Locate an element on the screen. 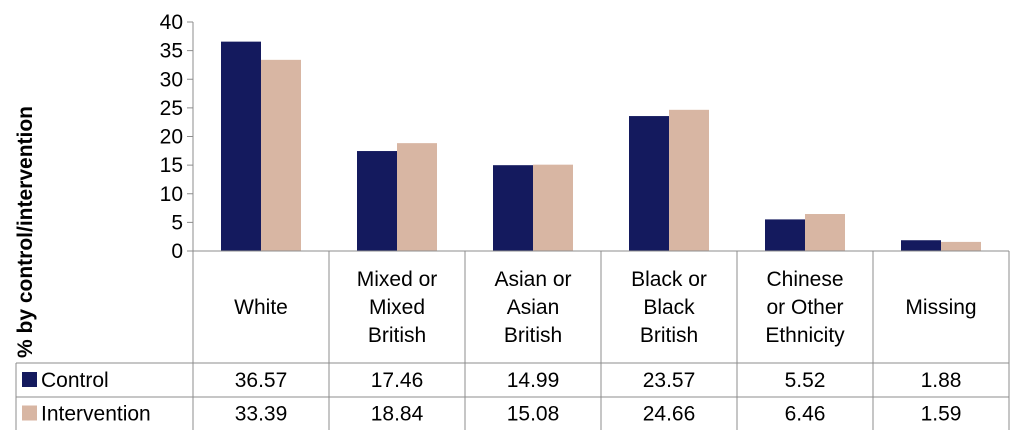  y-tick-label: 20 is located at coordinates (171, 137).